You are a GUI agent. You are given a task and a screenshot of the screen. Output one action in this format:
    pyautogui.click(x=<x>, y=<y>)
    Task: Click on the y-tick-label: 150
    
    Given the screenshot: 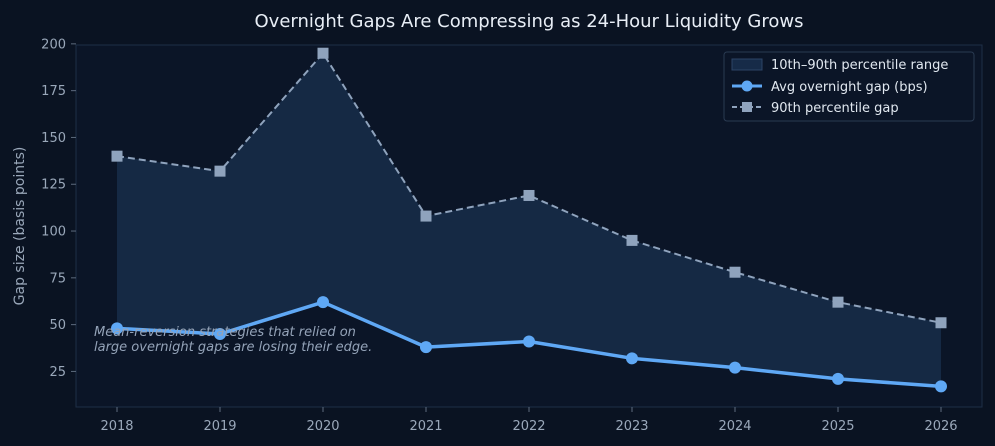 What is the action you would take?
    pyautogui.click(x=53, y=138)
    